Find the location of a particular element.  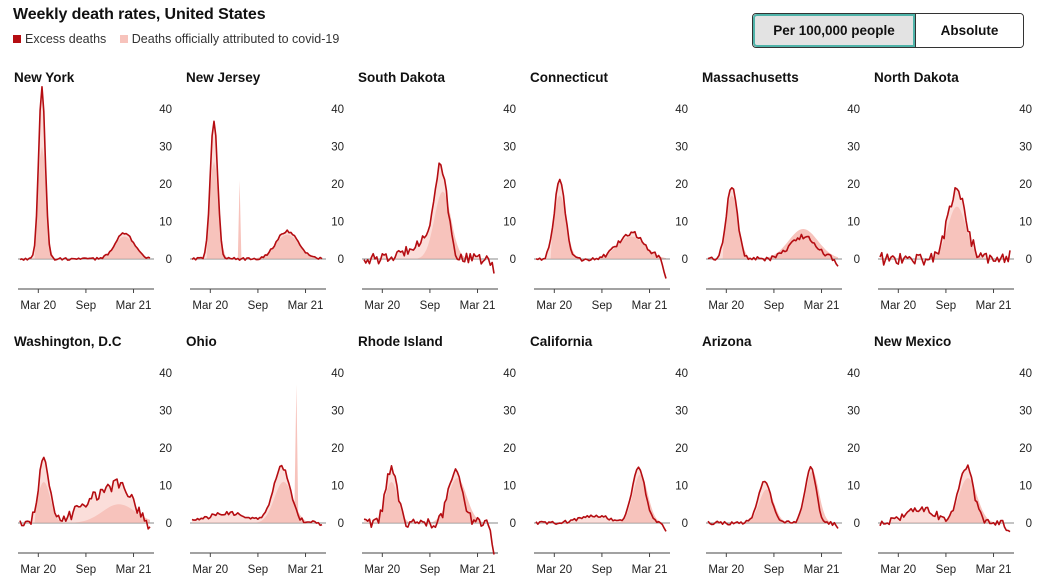

panel-title: California is located at coordinates (561, 341).